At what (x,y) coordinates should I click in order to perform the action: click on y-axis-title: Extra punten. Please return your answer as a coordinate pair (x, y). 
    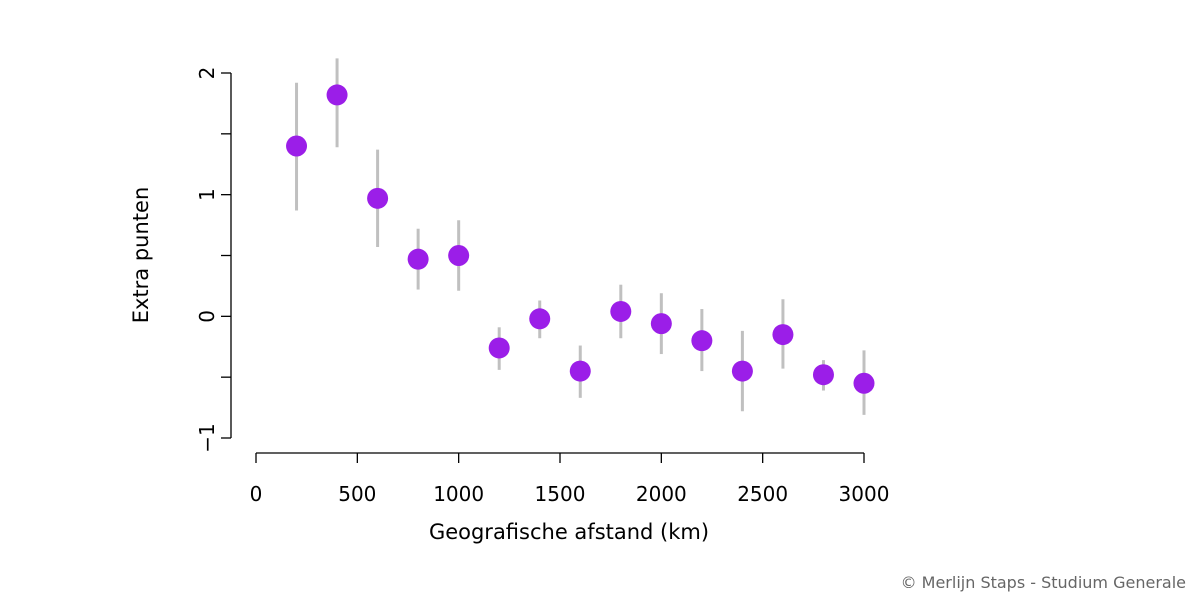
    Looking at the image, I should click on (141, 255).